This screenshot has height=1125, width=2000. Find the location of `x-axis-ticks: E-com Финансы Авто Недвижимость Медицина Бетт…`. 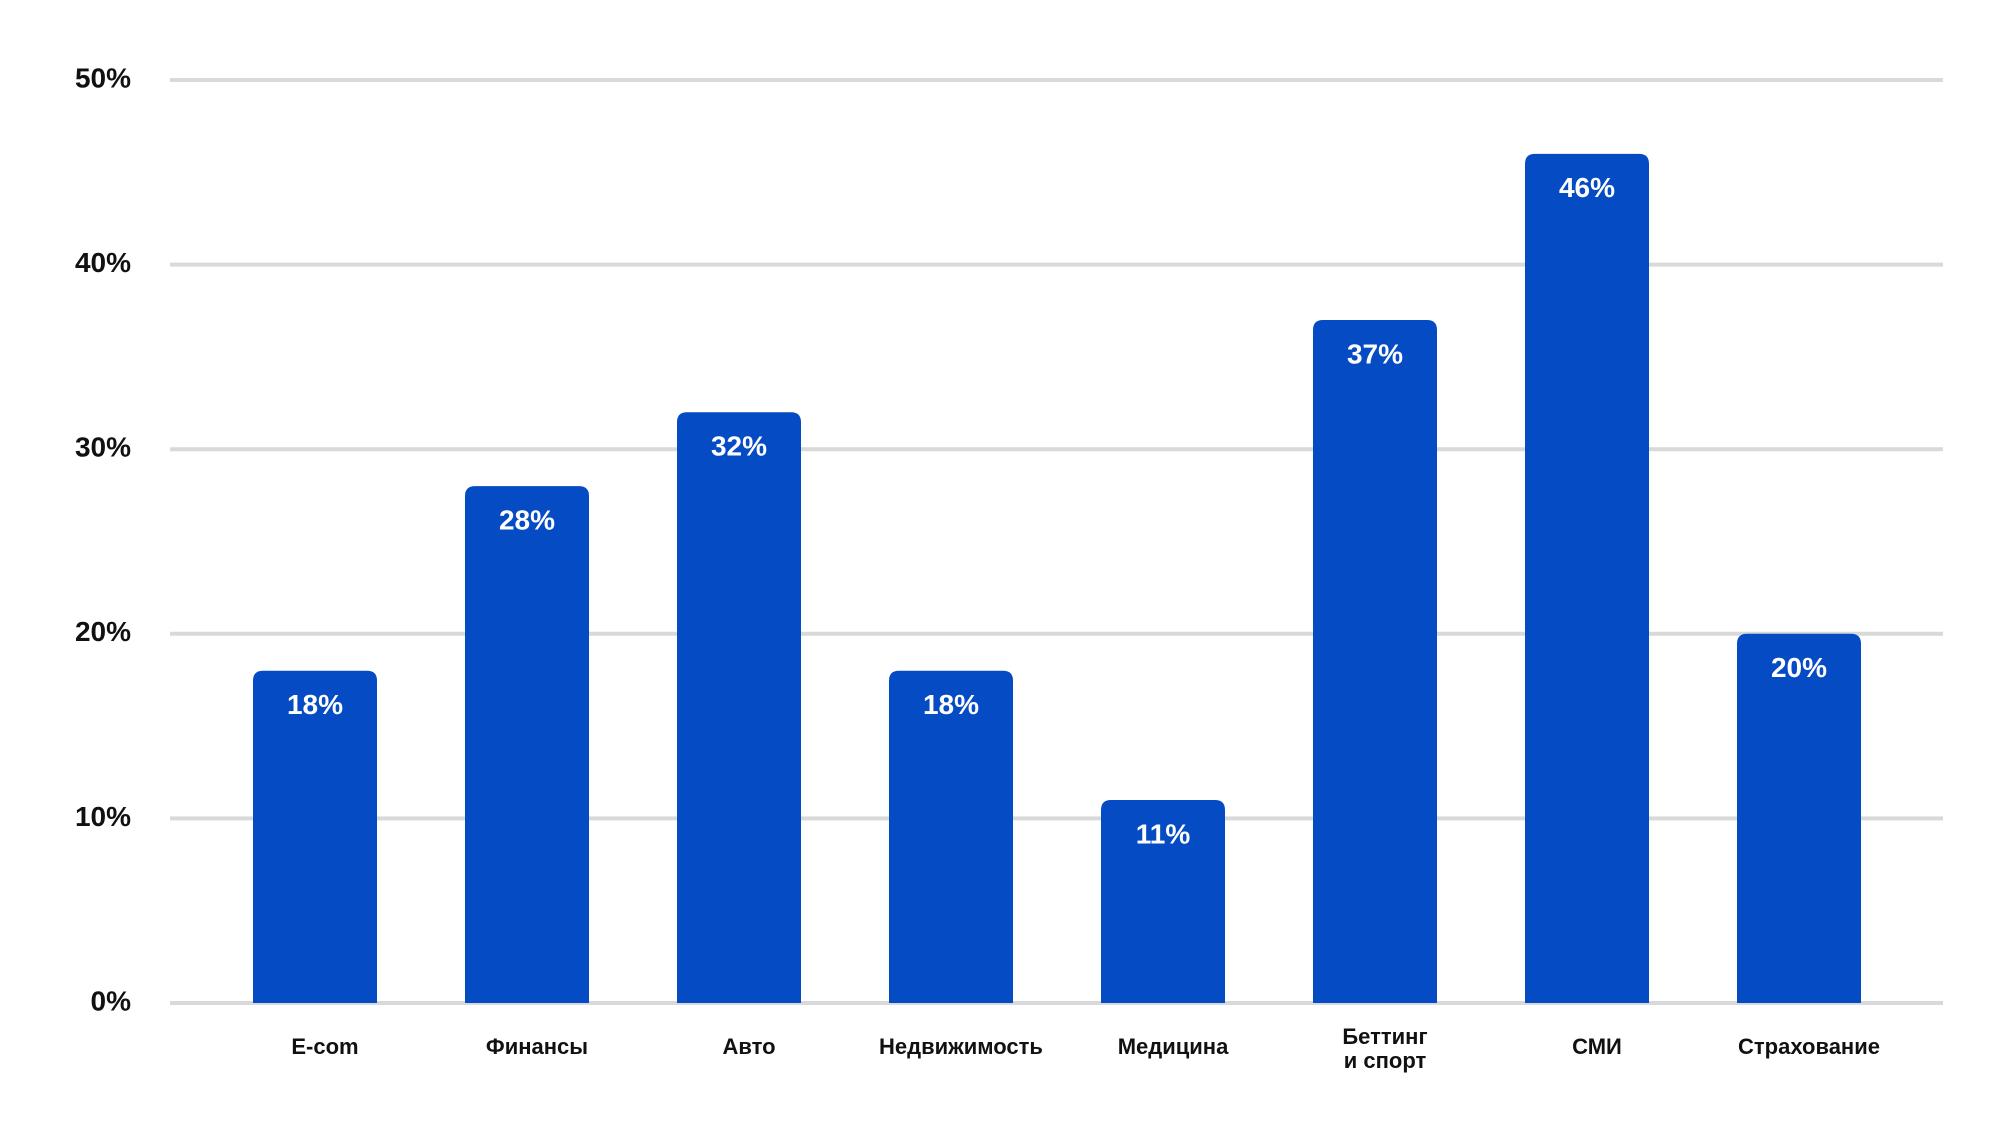

x-axis-ticks: E-com Финансы Авто Недвижимость Медицина Бетт… is located at coordinates (1085, 1048).